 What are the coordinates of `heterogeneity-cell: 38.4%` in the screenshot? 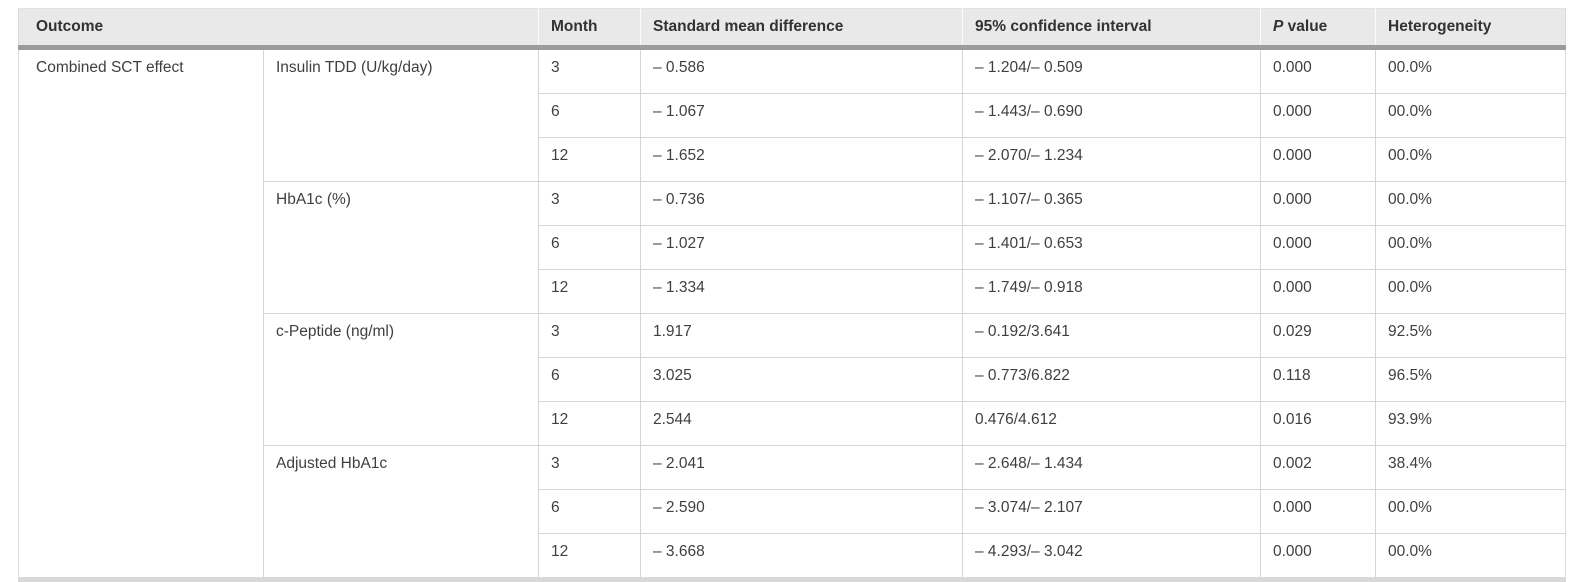 It's located at (1470, 467).